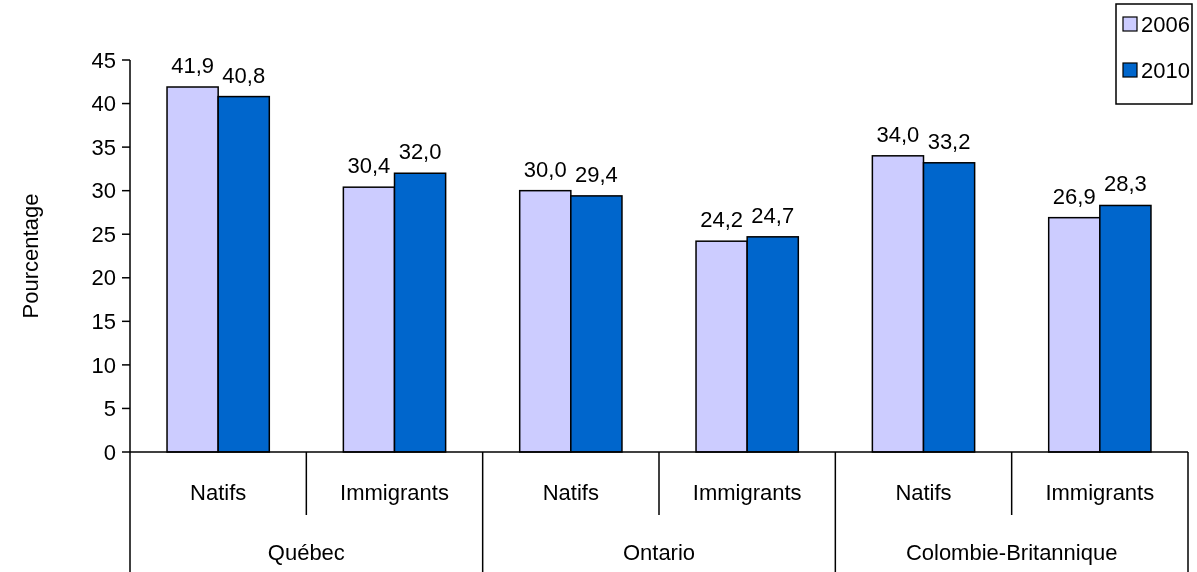  Describe the element at coordinates (103, 60) in the screenshot. I see `y-tick-label: 45` at that location.